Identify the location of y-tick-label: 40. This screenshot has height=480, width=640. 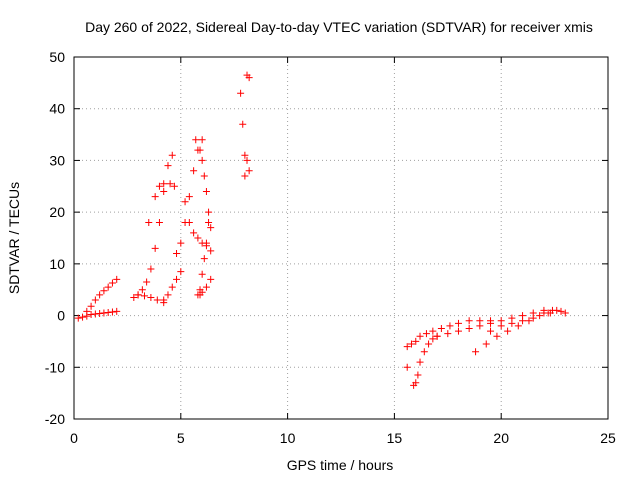
(57, 109).